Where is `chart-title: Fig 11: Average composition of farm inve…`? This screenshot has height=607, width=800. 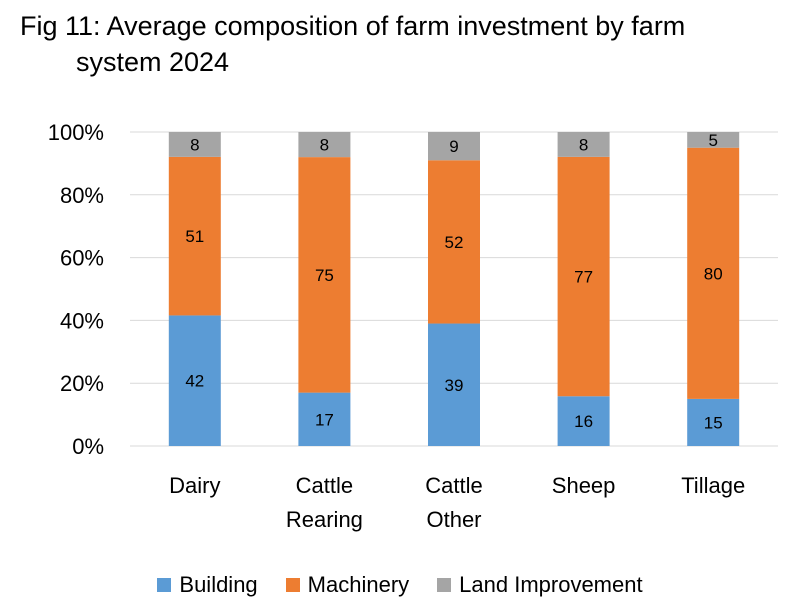
chart-title: Fig 11: Average composition of farm inve… is located at coordinates (400, 44).